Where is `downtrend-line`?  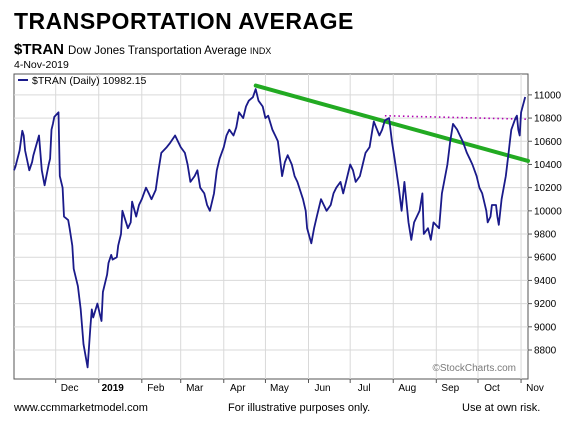 downtrend-line is located at coordinates (391, 123).